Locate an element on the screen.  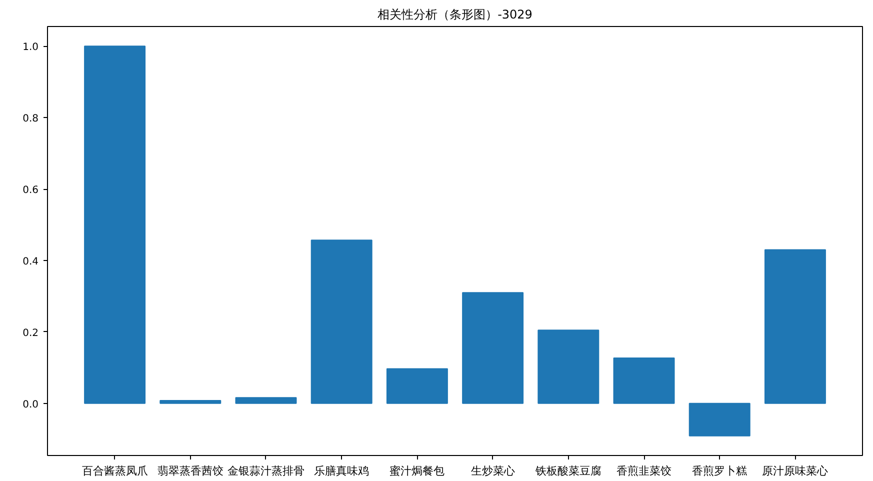
x-tick-label: 翡翠蒸香茜饺 is located at coordinates (190, 471).